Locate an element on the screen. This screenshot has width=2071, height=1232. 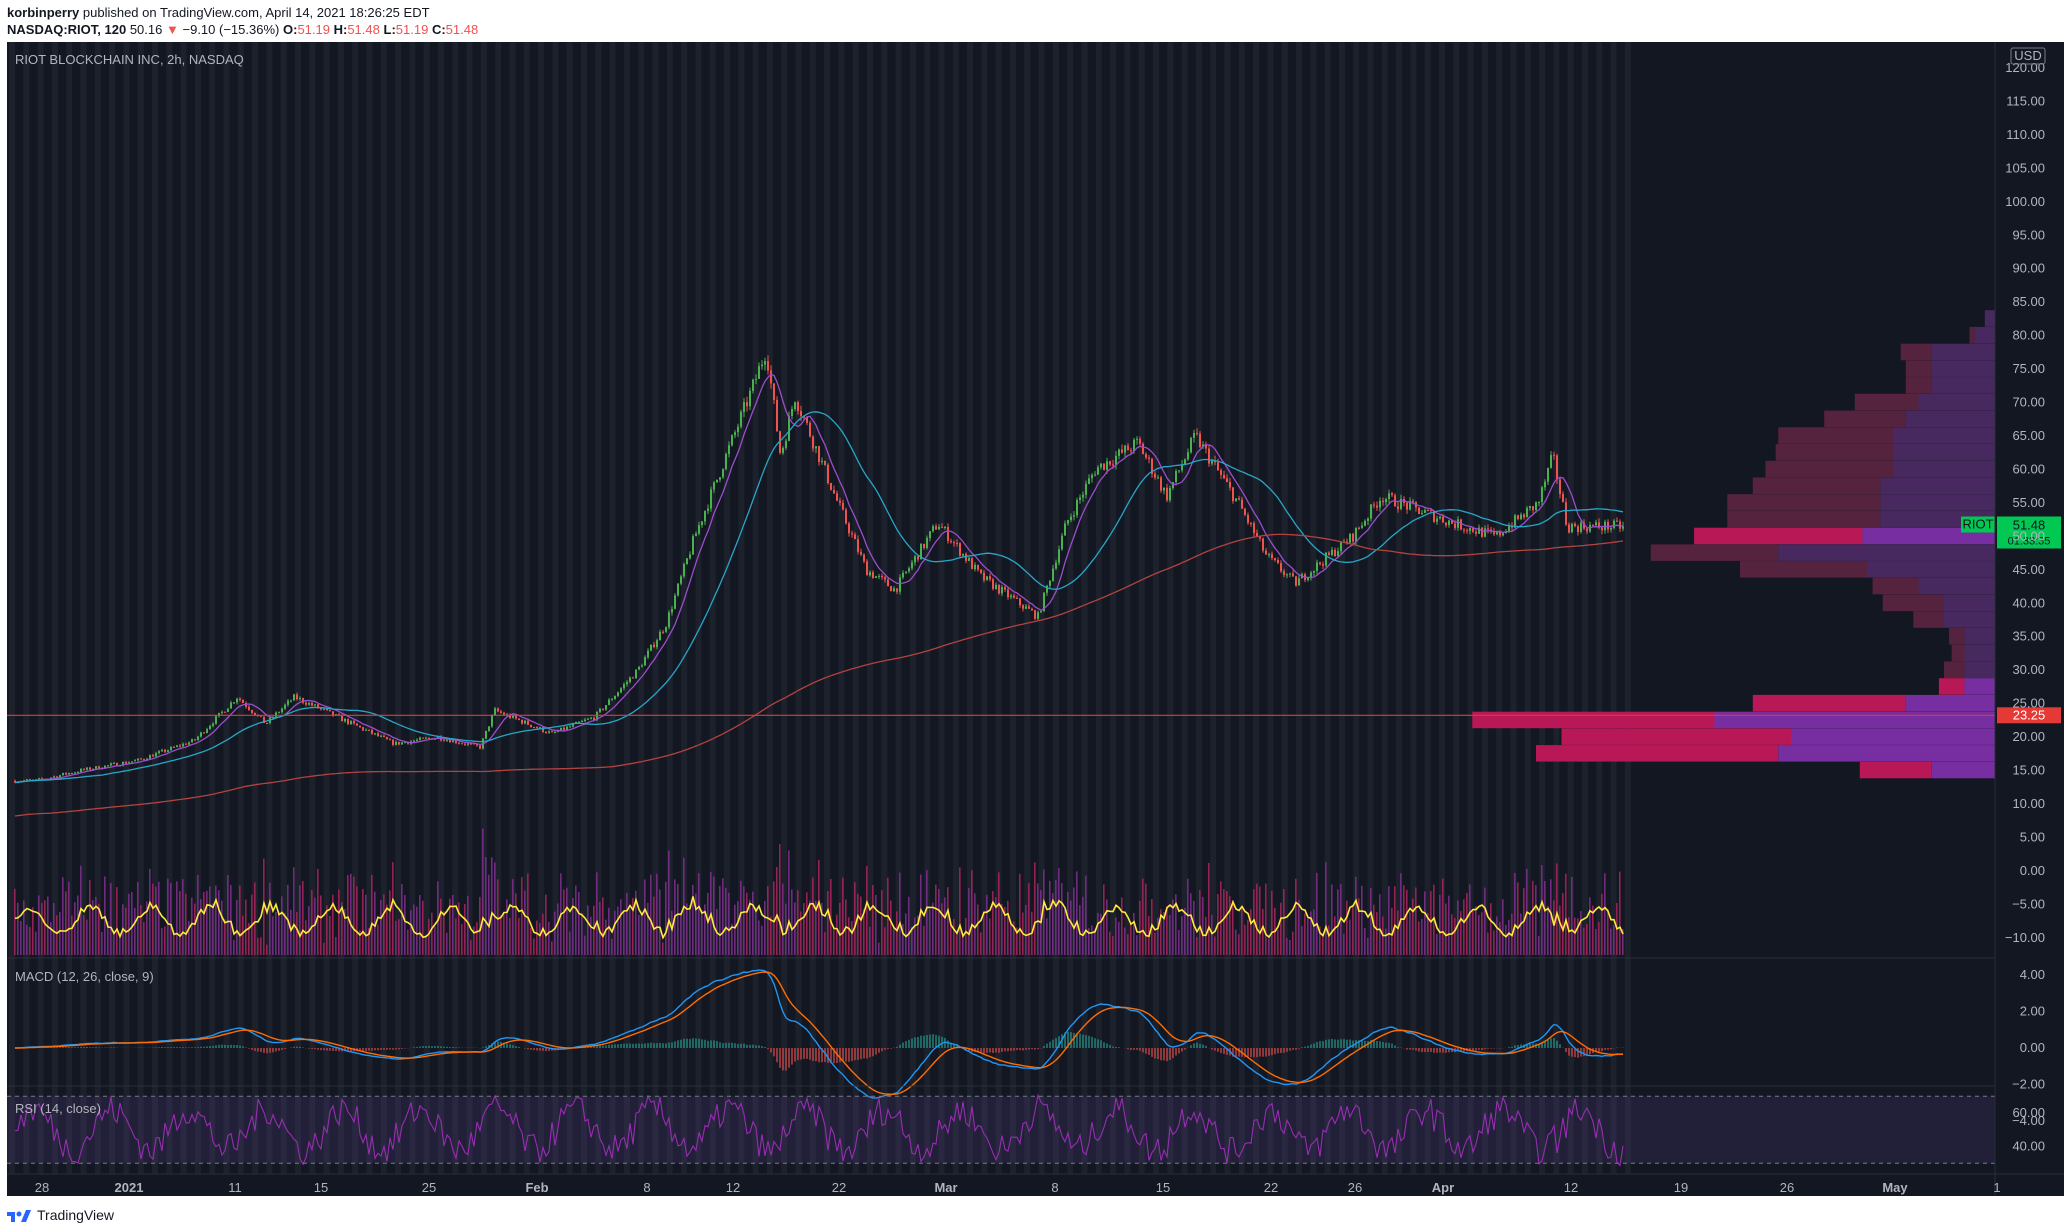
tradingview-logo: TradingView is located at coordinates (60, 1215).